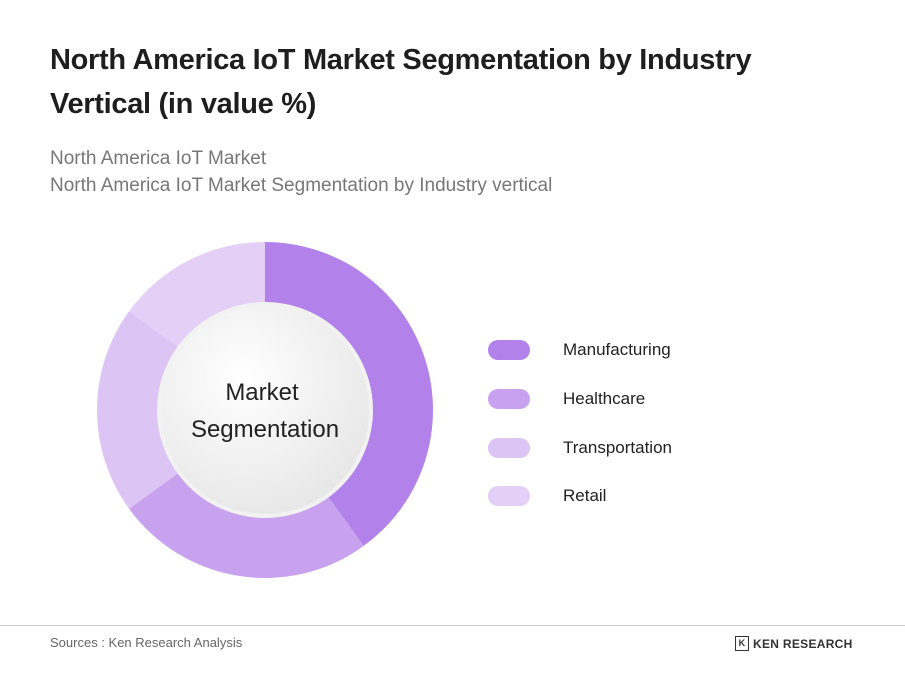 The image size is (905, 679). What do you see at coordinates (265, 410) in the screenshot?
I see `donut-center` at bounding box center [265, 410].